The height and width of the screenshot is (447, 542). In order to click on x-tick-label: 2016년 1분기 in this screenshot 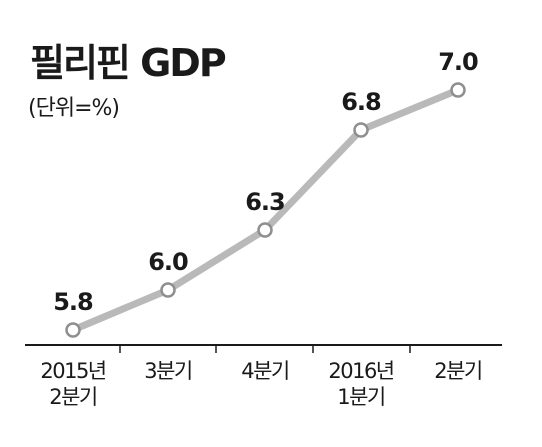, I will do `click(360, 384)`.